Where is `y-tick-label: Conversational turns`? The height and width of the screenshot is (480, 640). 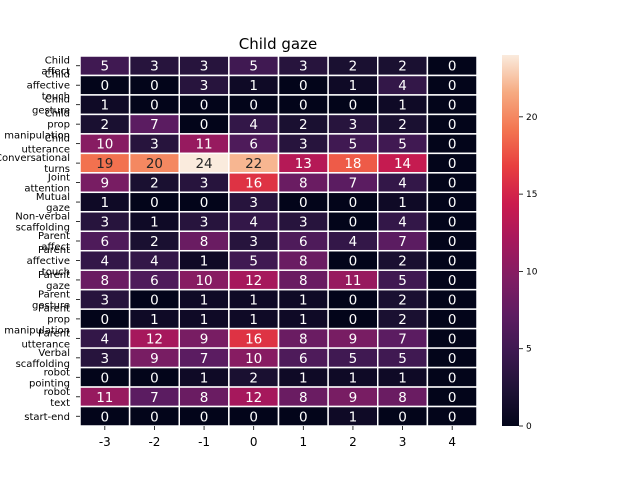 y-tick-label: Conversational turns is located at coordinates (35, 164).